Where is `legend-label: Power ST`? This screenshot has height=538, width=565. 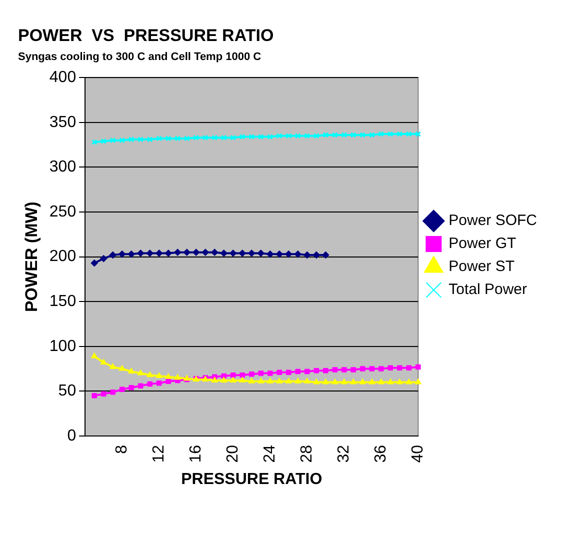
legend-label: Power ST is located at coordinates (481, 267).